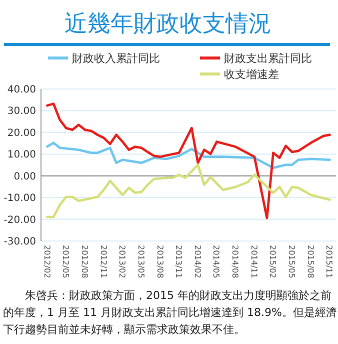  Describe the element at coordinates (21, 112) in the screenshot. I see `y-tick-label: 30.00` at that location.